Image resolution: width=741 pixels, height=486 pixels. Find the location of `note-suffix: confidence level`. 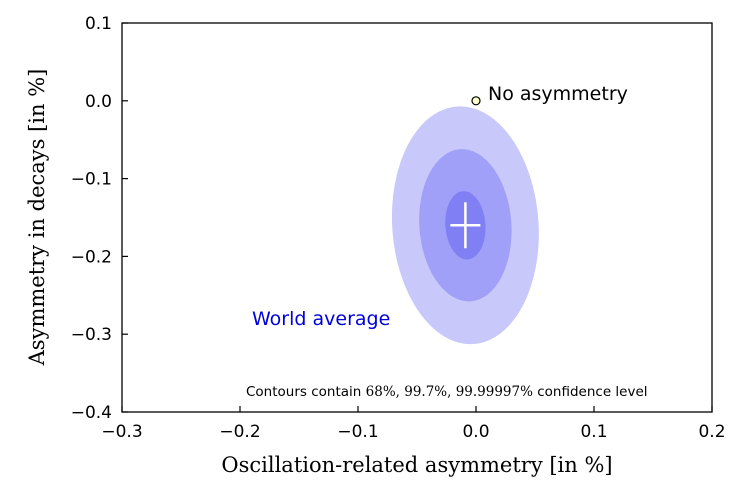

note-suffix: confidence level is located at coordinates (590, 392).